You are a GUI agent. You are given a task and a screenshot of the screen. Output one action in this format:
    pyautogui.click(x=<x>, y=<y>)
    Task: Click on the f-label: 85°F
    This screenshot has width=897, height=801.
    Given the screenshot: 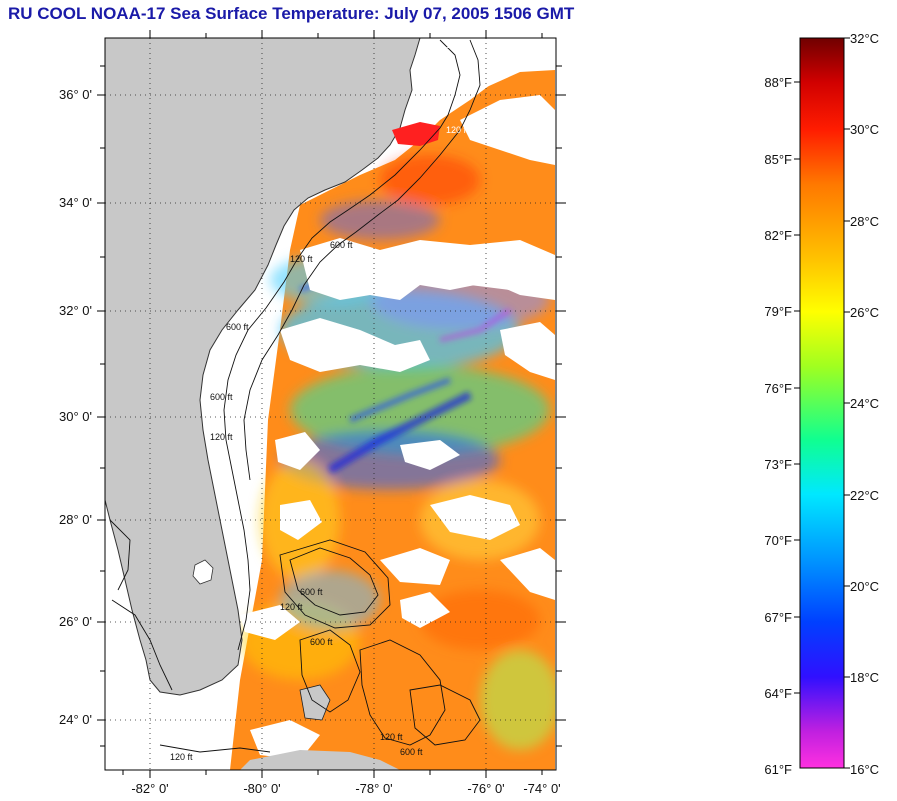 What is the action you would take?
    pyautogui.click(x=778, y=159)
    